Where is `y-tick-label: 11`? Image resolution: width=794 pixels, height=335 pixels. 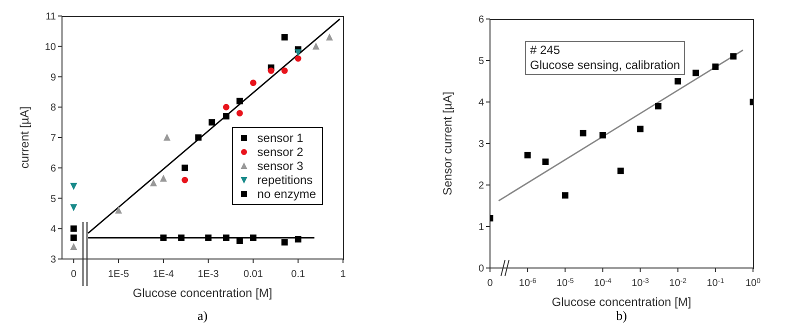 y-tick-label: 11 is located at coordinates (51, 17).